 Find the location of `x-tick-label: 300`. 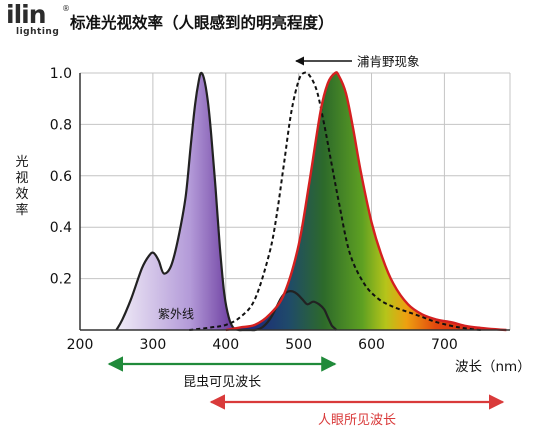

x-tick-label: 300 is located at coordinates (153, 345).